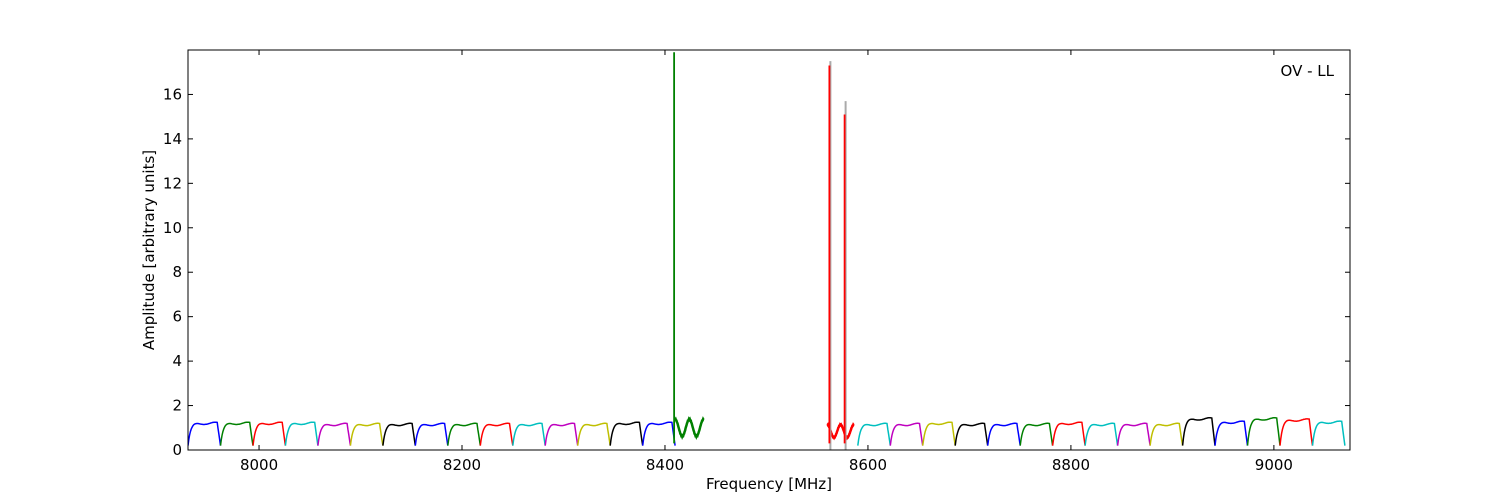  Describe the element at coordinates (1308, 71) in the screenshot. I see `chart-annotation: OV - LL` at that location.